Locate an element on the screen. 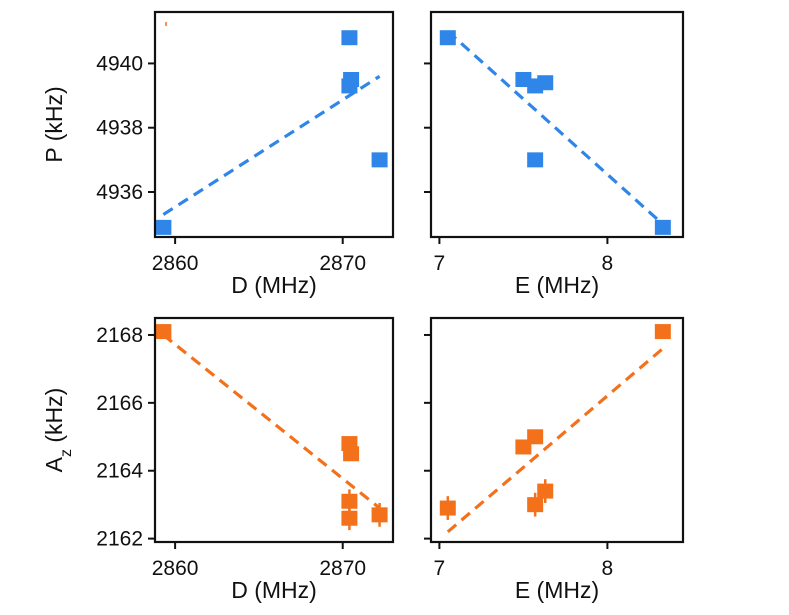 This screenshot has width=789, height=615. y-tick-label: 2166 is located at coordinates (119, 403).